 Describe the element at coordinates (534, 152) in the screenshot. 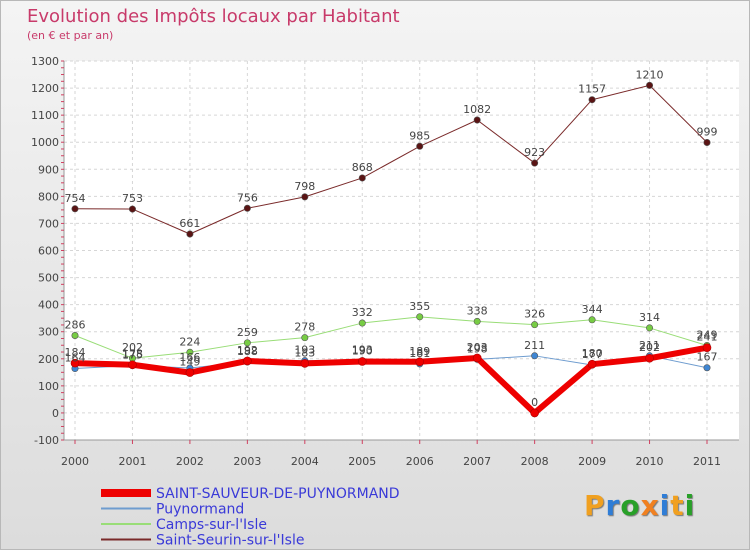

I see `data-label: 923` at that location.